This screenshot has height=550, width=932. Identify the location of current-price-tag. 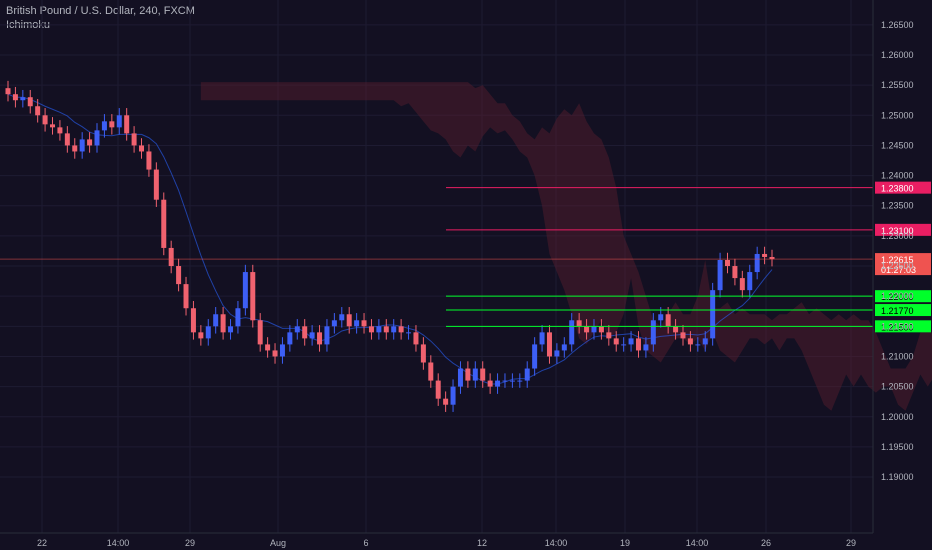
(903, 264).